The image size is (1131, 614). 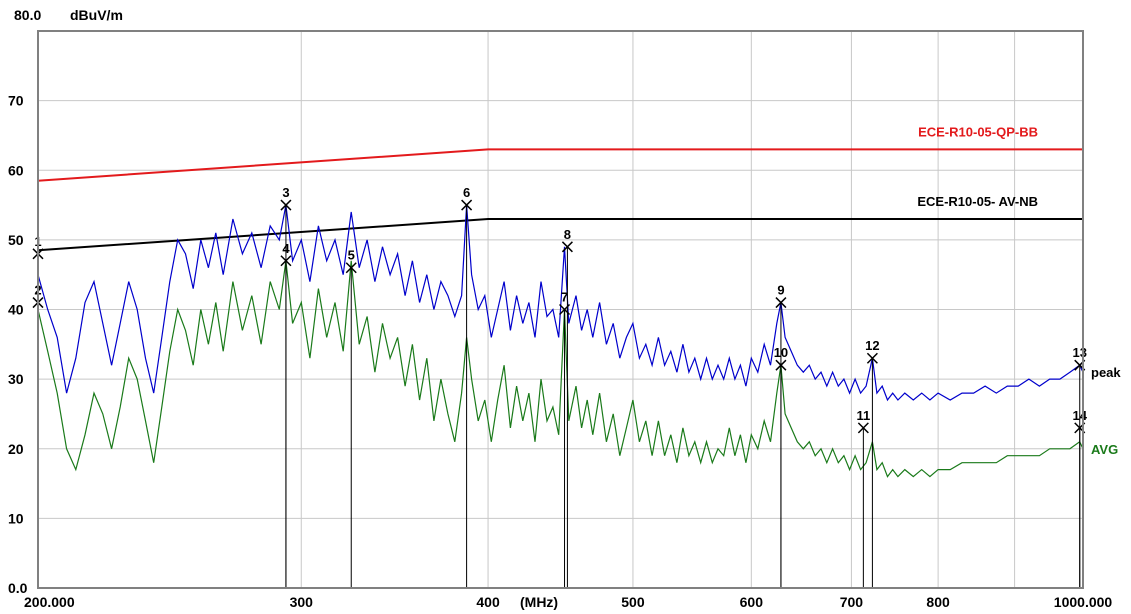 What do you see at coordinates (16, 449) in the screenshot?
I see `y-tick-label: 20` at bounding box center [16, 449].